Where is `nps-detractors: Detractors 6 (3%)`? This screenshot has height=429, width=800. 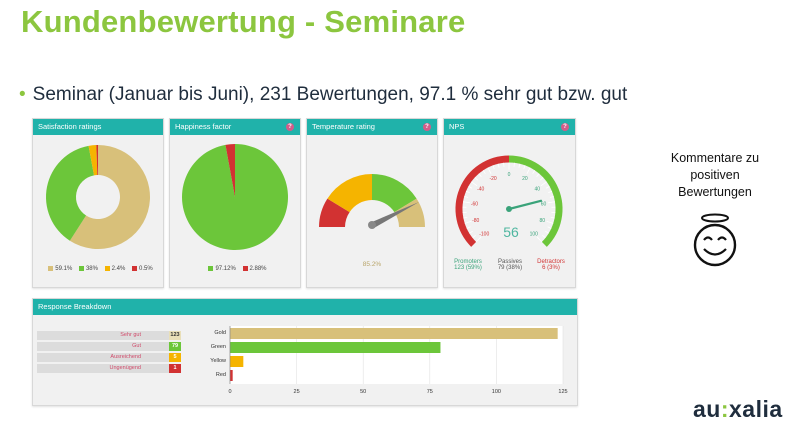
nps-detractors: Detractors 6 (3%) is located at coordinates (551, 265).